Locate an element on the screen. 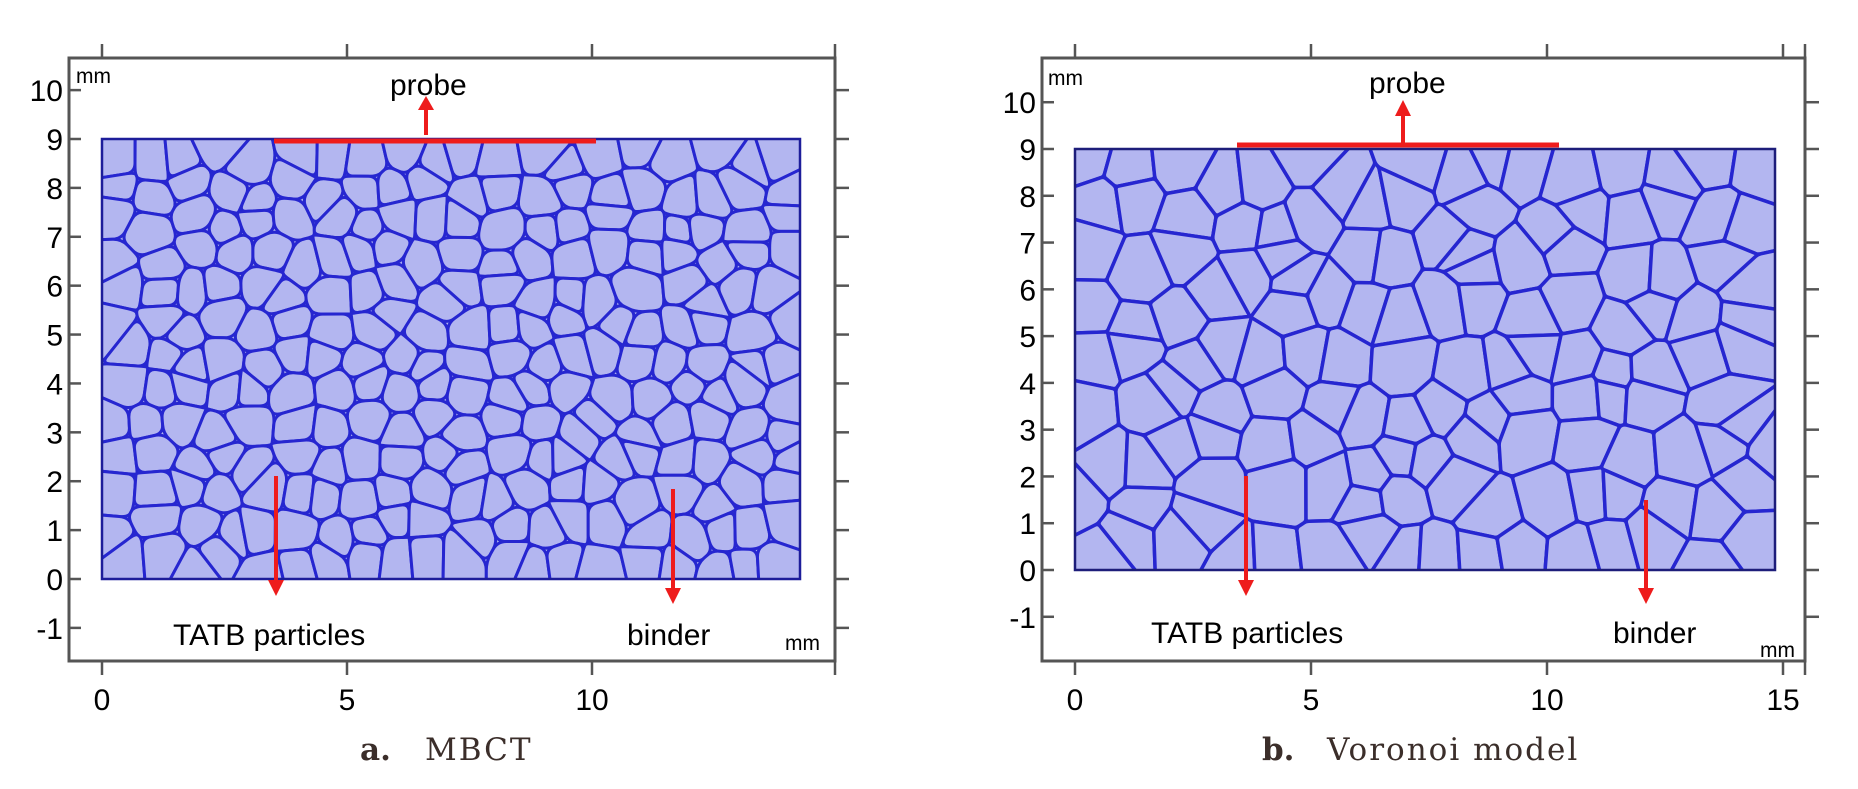  panel-a-binder-label: binder is located at coordinates (668, 635).